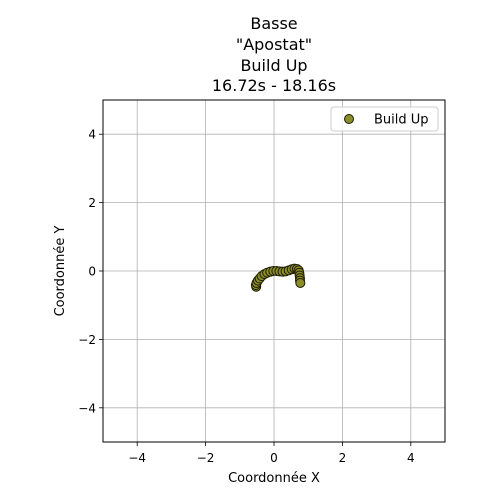  Describe the element at coordinates (87, 340) in the screenshot. I see `y-tick-label: −2` at that location.